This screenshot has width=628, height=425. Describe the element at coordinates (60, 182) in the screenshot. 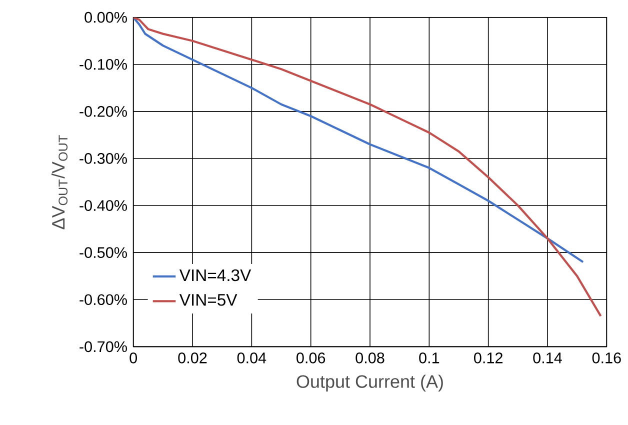

I see `y-axis-title: ΔV$_{OUT}$/V$_{OUT}$` at that location.